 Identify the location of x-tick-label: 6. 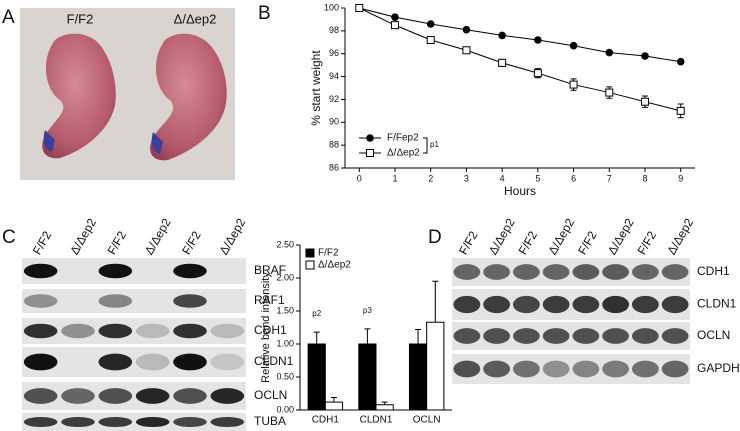
(573, 178).